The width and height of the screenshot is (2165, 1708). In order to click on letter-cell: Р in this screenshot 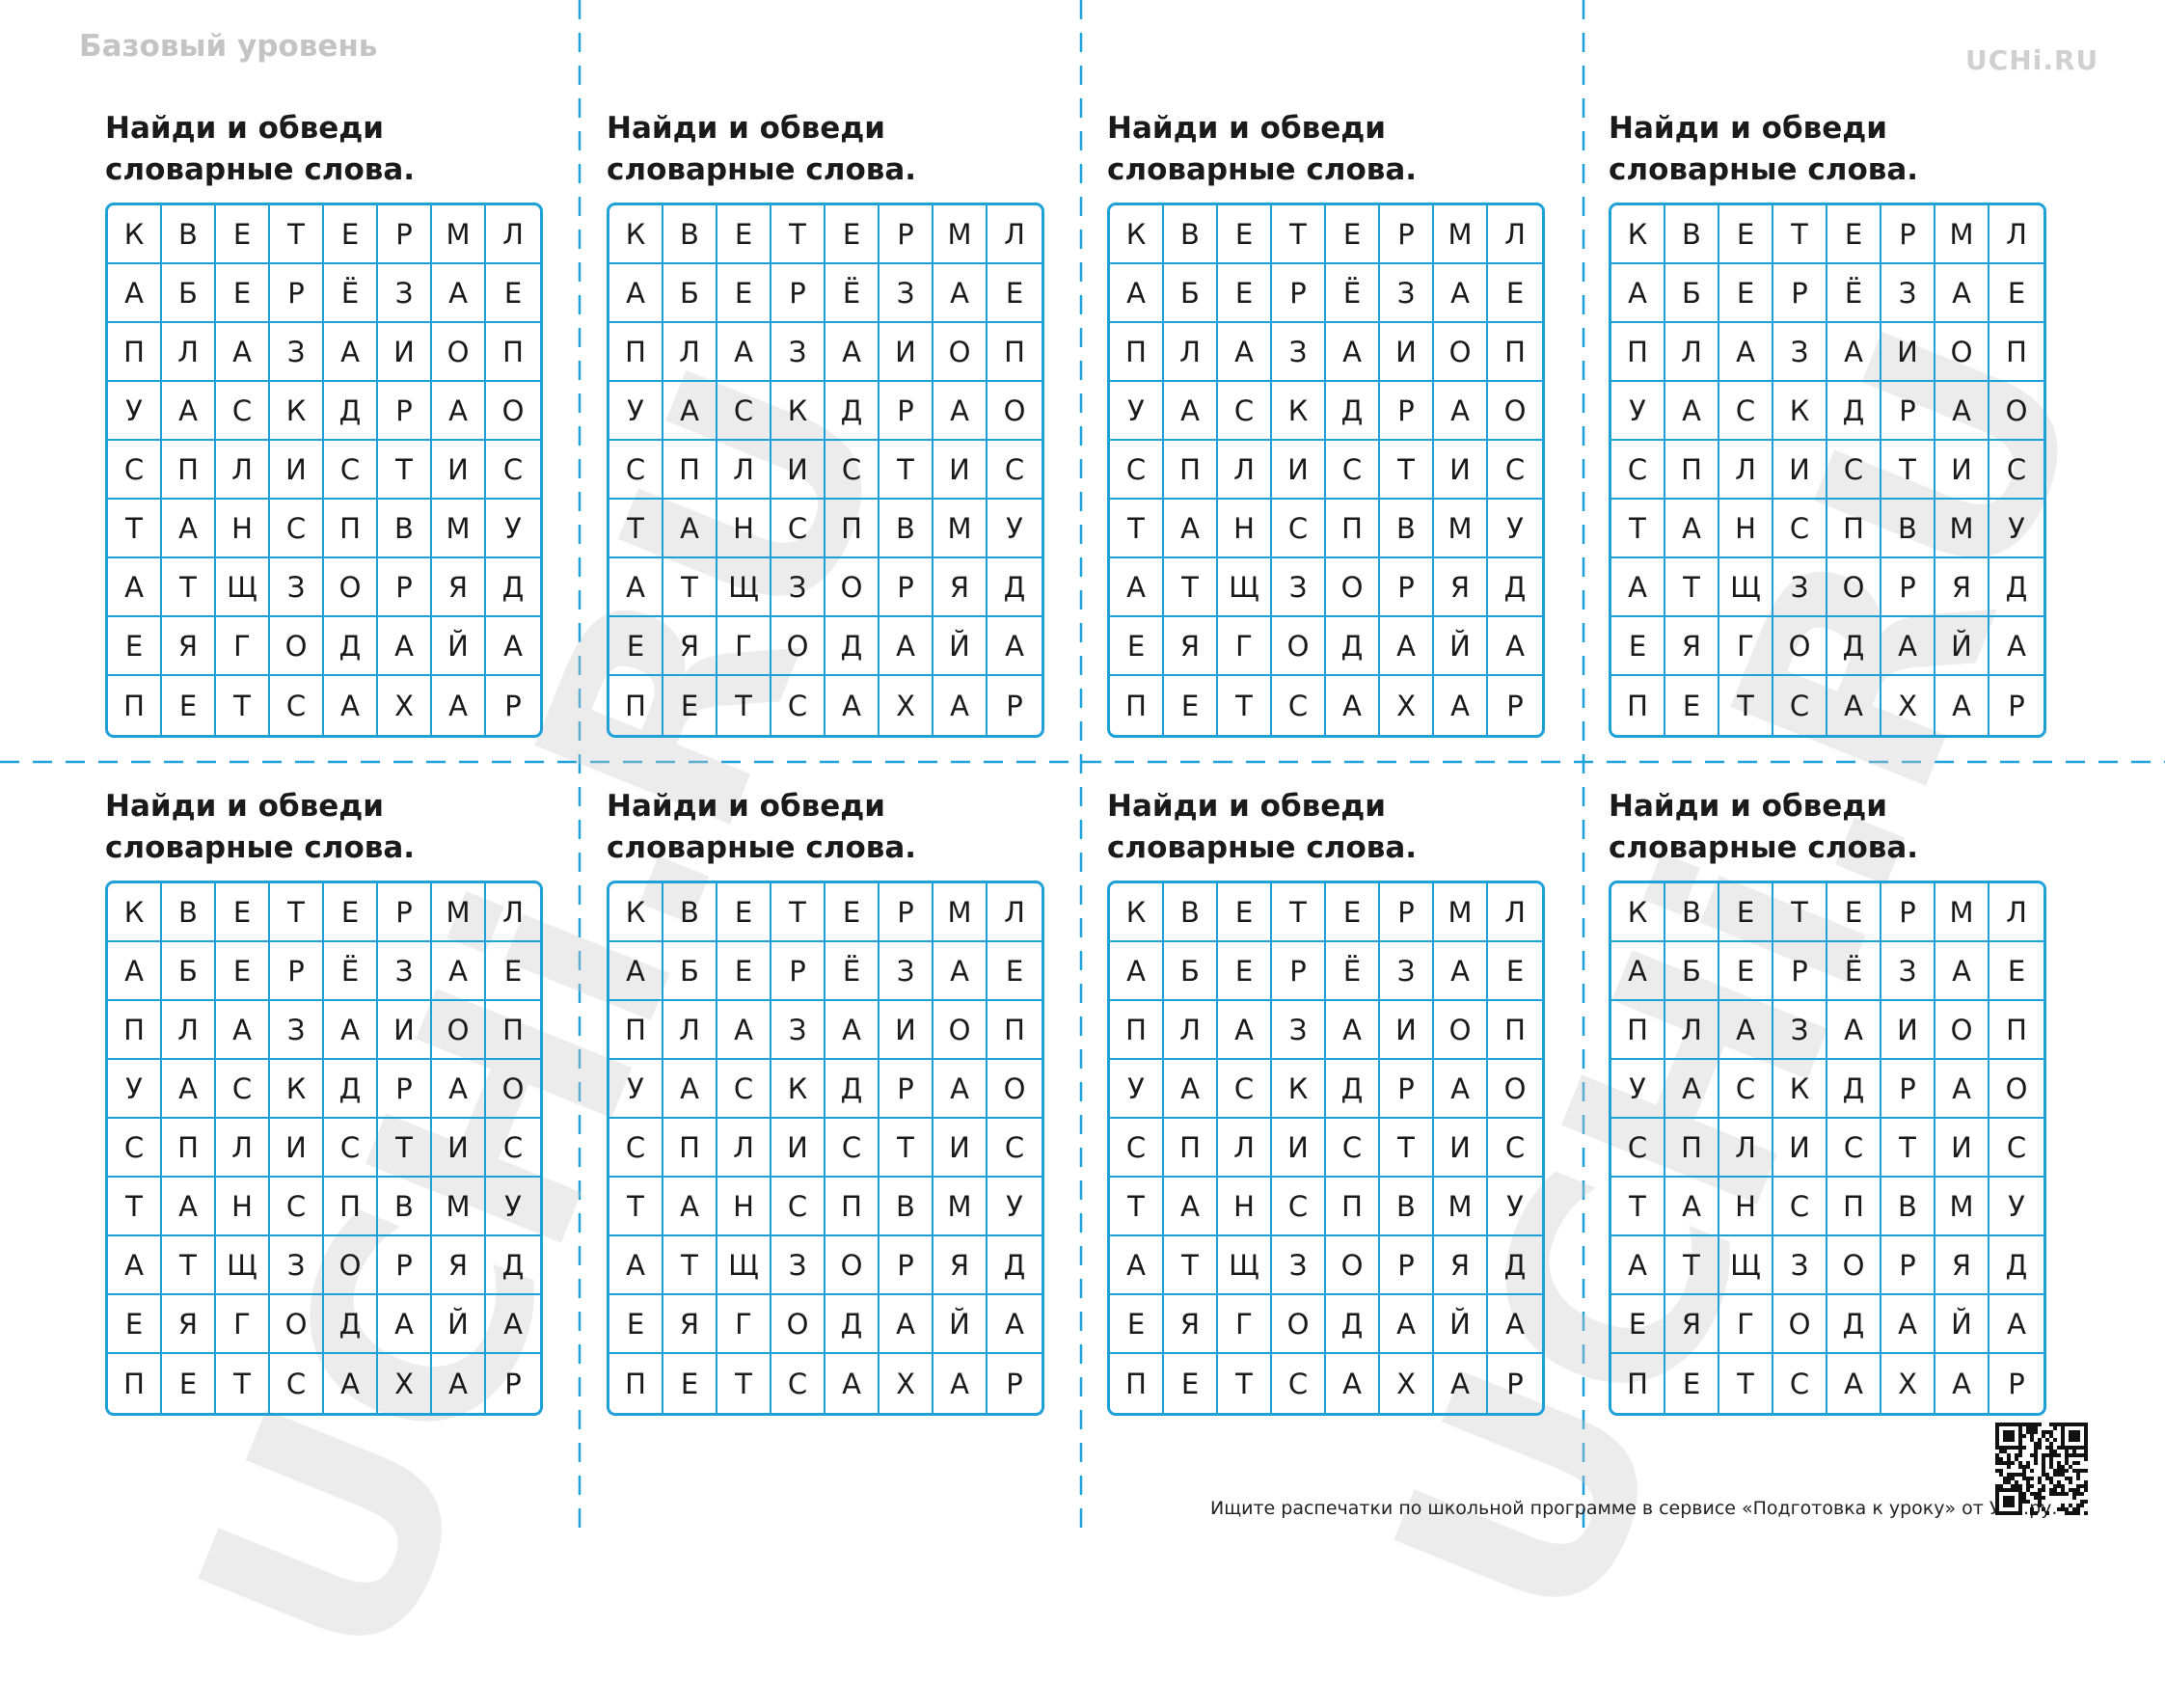, I will do `click(513, 705)`.